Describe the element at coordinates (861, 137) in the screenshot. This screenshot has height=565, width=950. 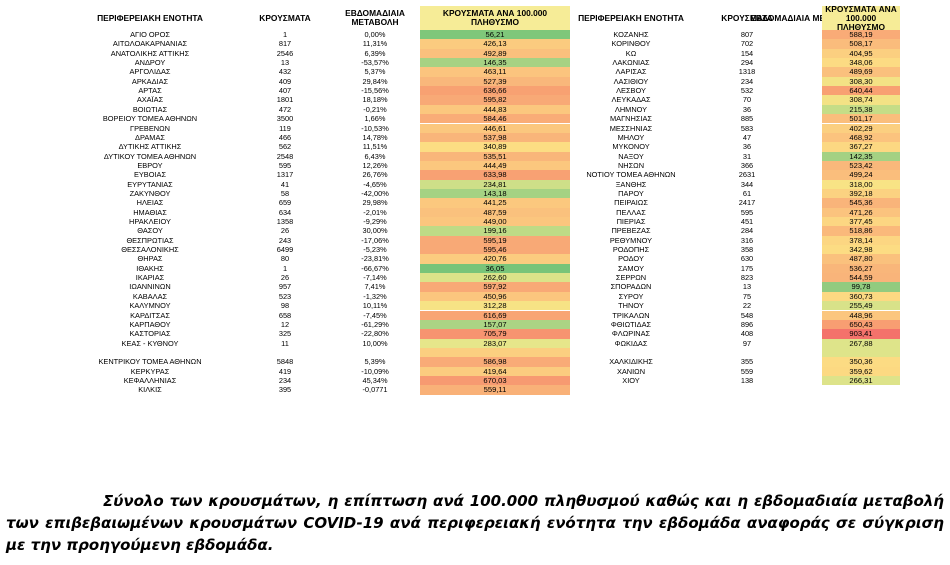
I see `right-rate-cell: 468,92` at that location.